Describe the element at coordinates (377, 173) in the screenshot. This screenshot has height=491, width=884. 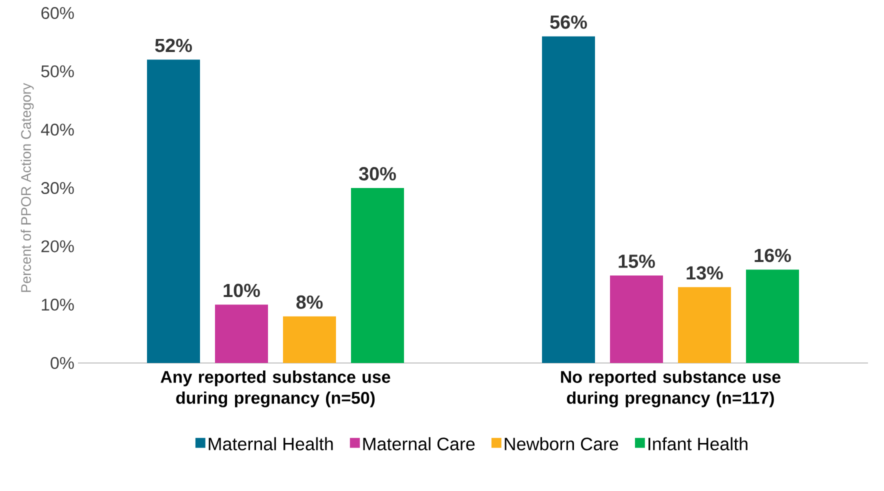
I see `data-label: 30%` at that location.